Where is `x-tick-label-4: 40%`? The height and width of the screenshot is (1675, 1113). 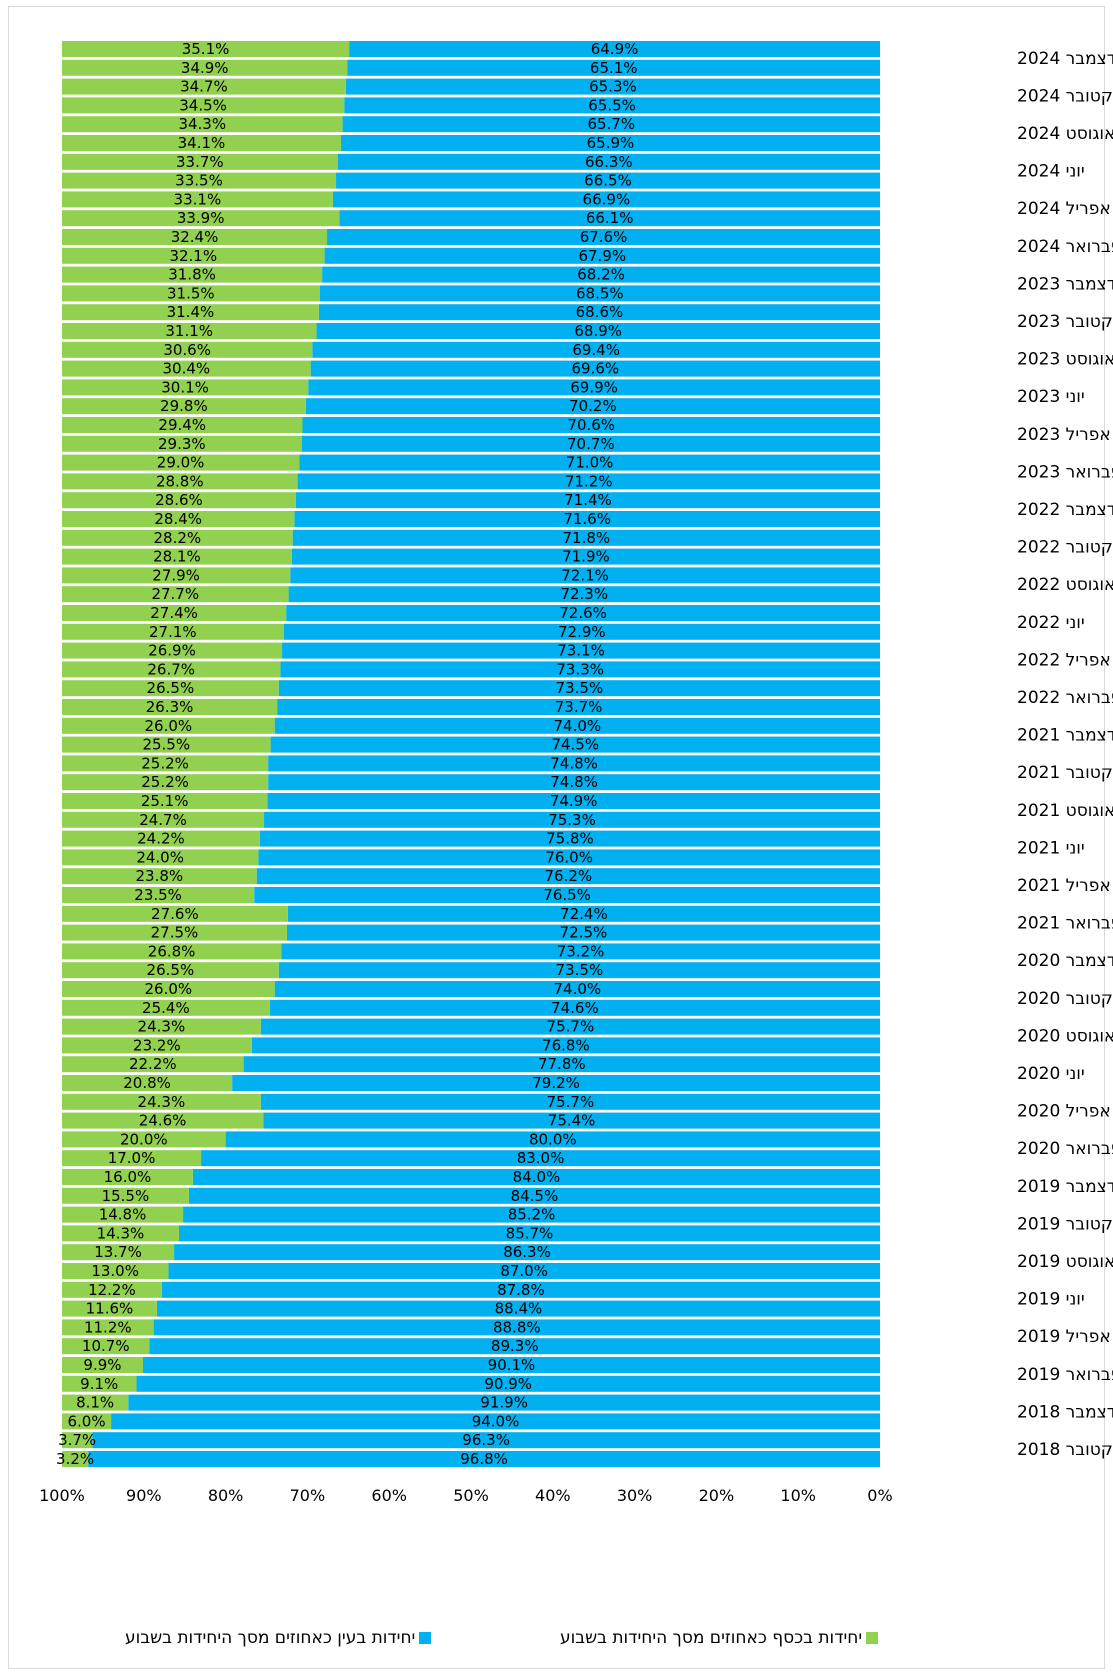
x-tick-label-4: 40% is located at coordinates (553, 1495).